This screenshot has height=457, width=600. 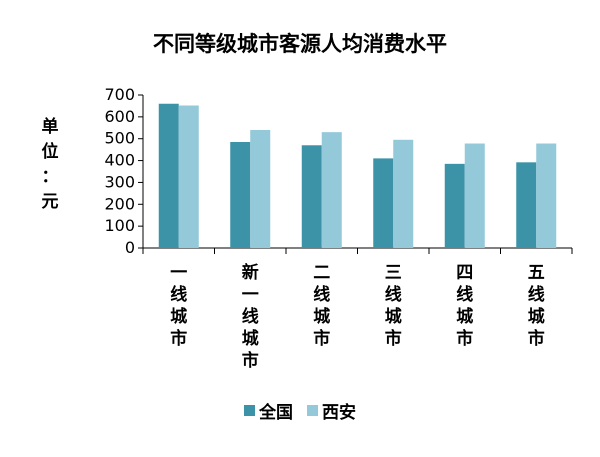 I want to click on x-category-label: 新一线城市, so click(x=250, y=316).